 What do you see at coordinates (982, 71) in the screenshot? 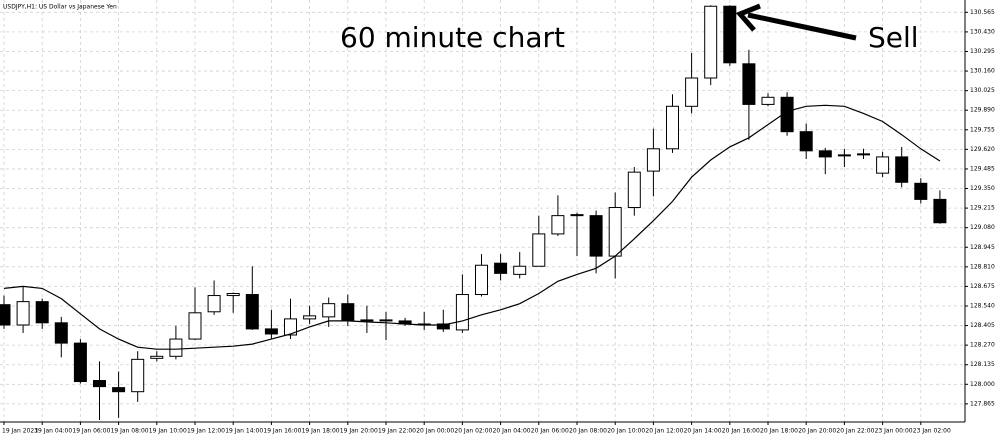
I see `y-tick-label: 130.160` at bounding box center [982, 71].